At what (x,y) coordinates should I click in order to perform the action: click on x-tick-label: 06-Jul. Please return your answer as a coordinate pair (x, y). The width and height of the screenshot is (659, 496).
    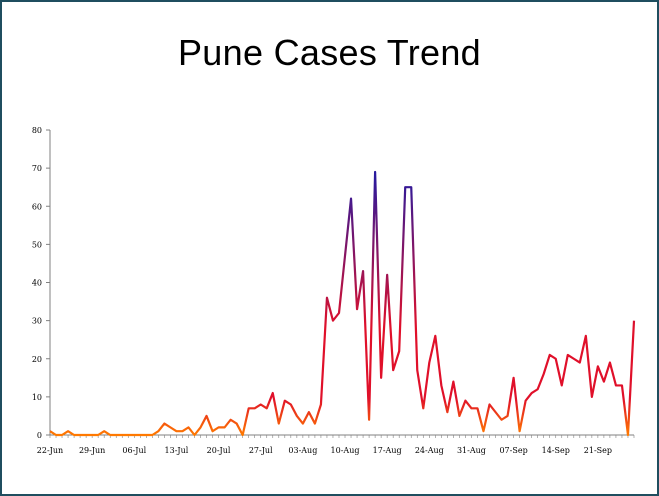
    Looking at the image, I should click on (134, 450).